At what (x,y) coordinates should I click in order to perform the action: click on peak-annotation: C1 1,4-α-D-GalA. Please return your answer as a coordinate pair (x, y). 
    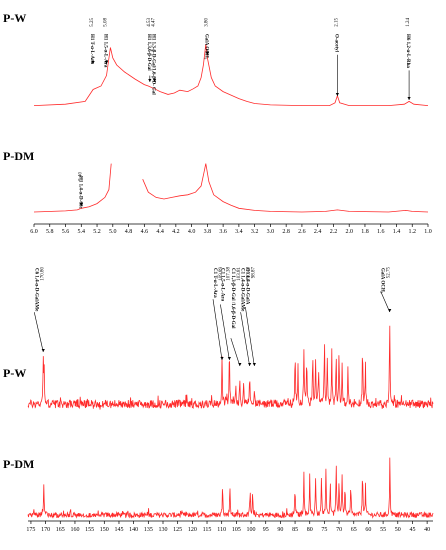
    Looking at the image, I should click on (246, 286).